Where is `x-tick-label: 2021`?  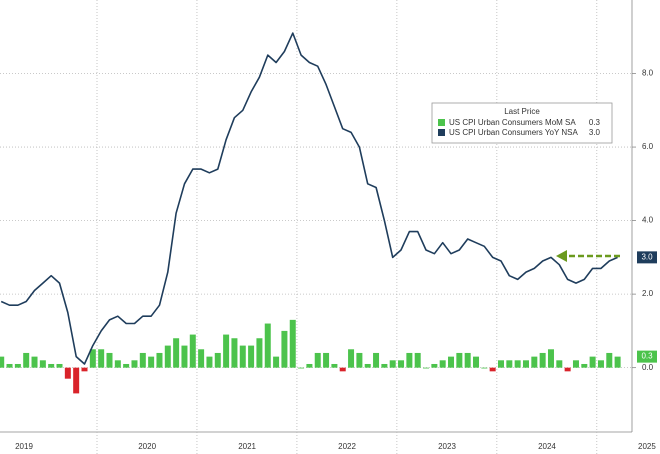
x-tick-label: 2021 is located at coordinates (247, 446).